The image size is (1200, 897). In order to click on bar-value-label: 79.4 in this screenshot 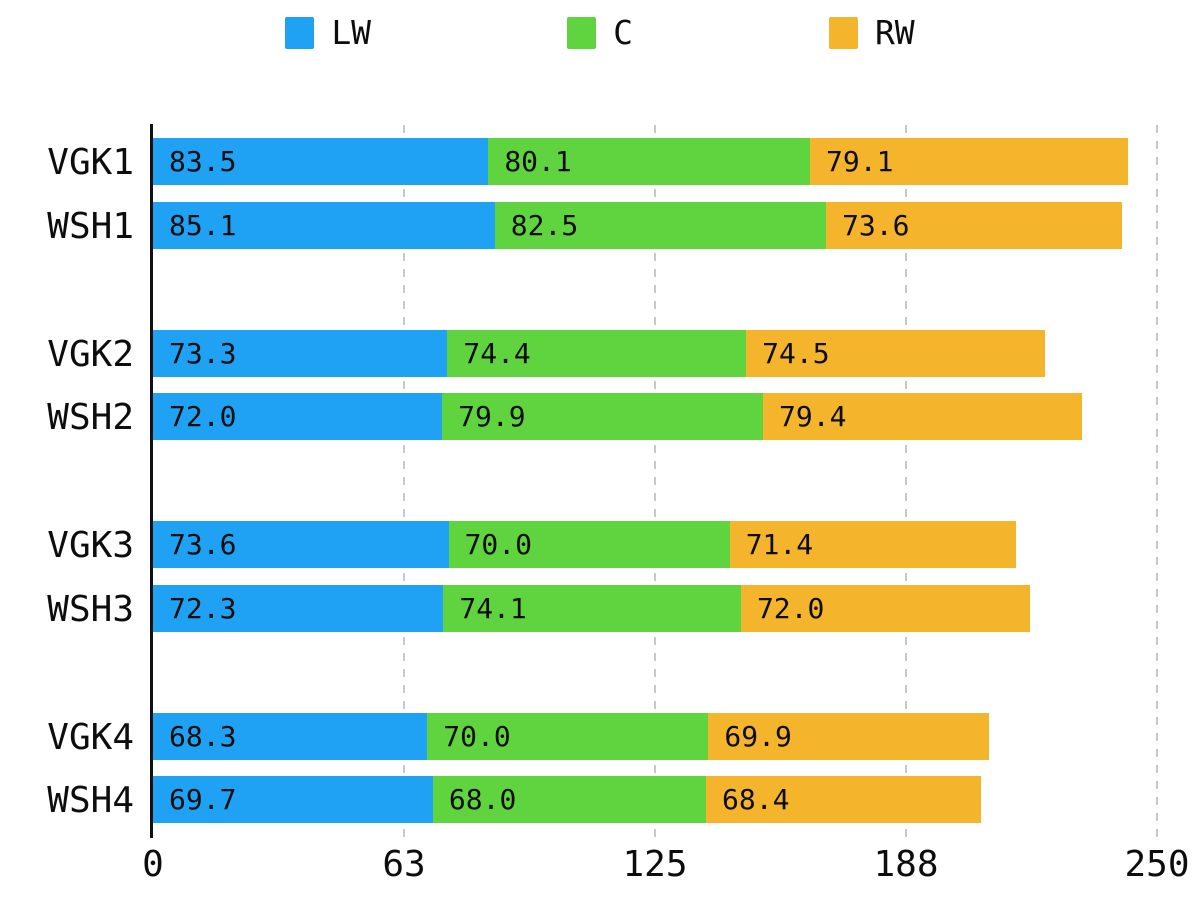, I will do `click(813, 416)`.